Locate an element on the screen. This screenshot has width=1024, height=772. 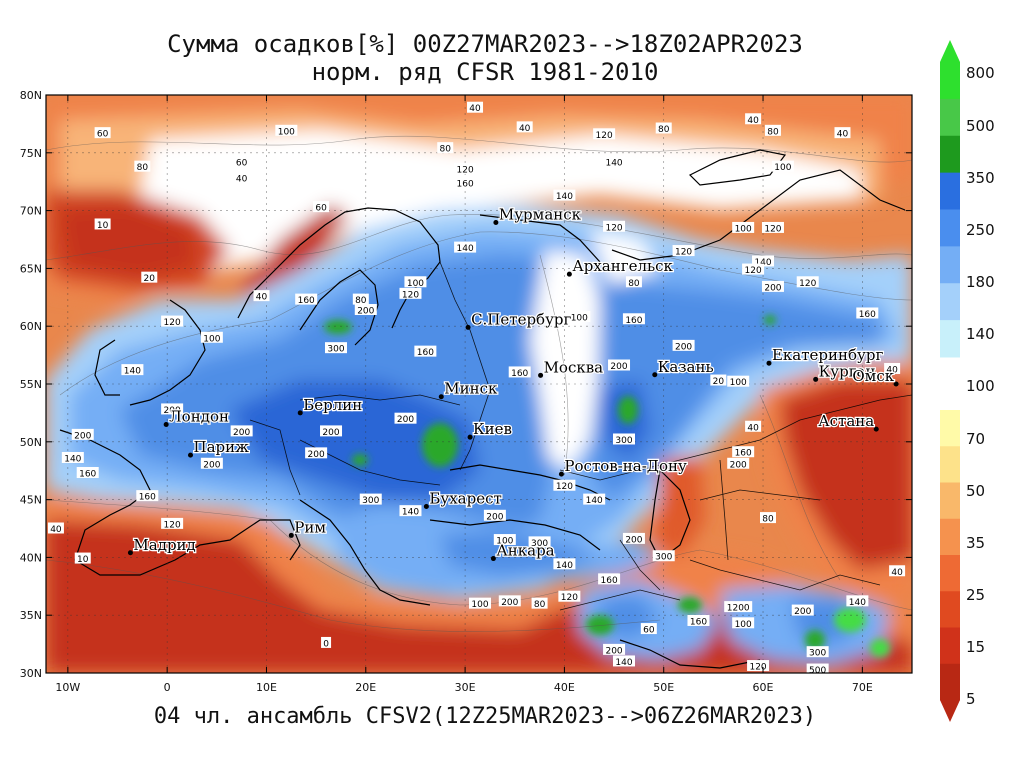
colorbar-label: 350 is located at coordinates (980, 178).